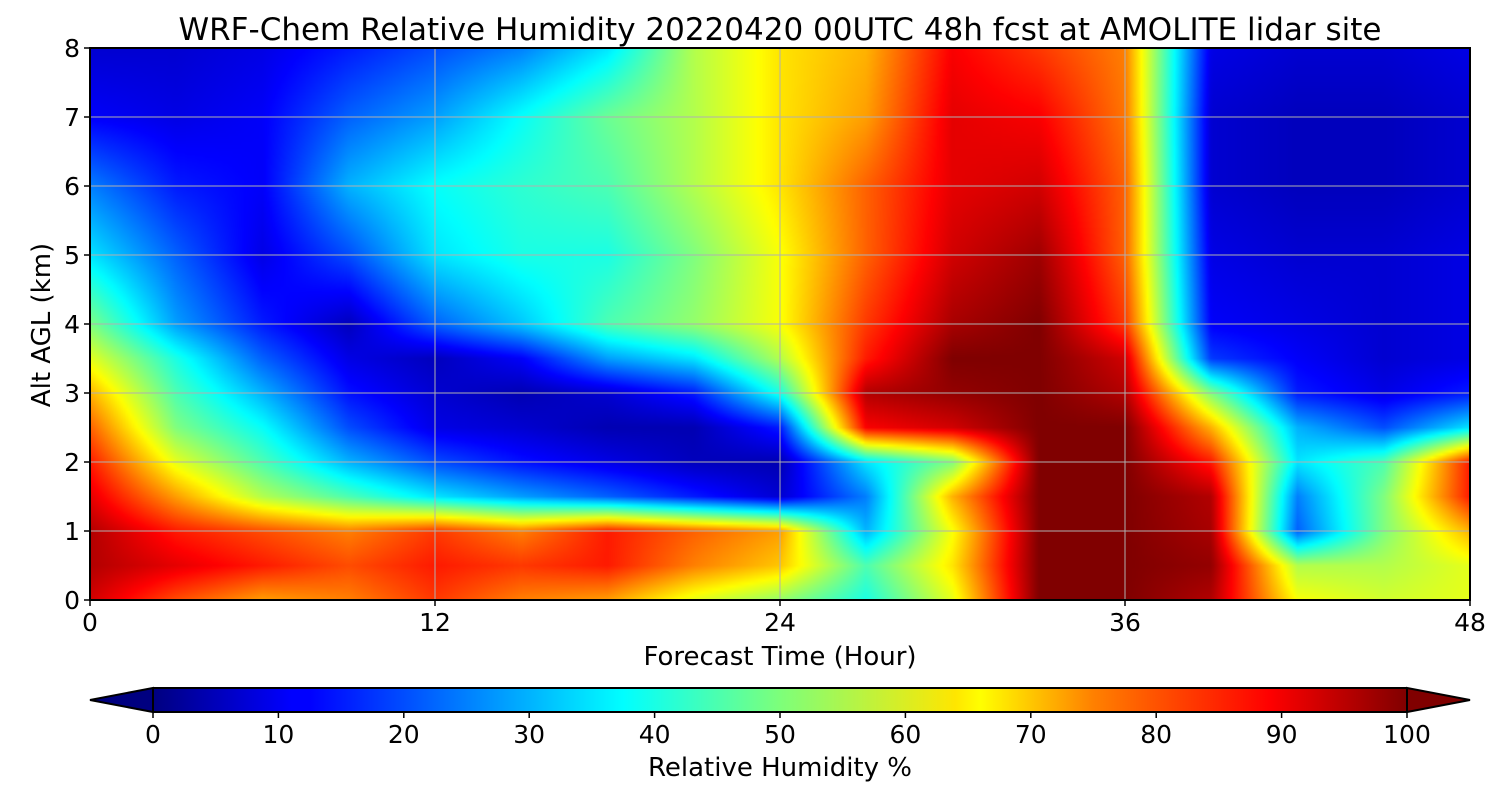 The height and width of the screenshot is (800, 1500). I want to click on x-tick-label: 36, so click(1125, 622).